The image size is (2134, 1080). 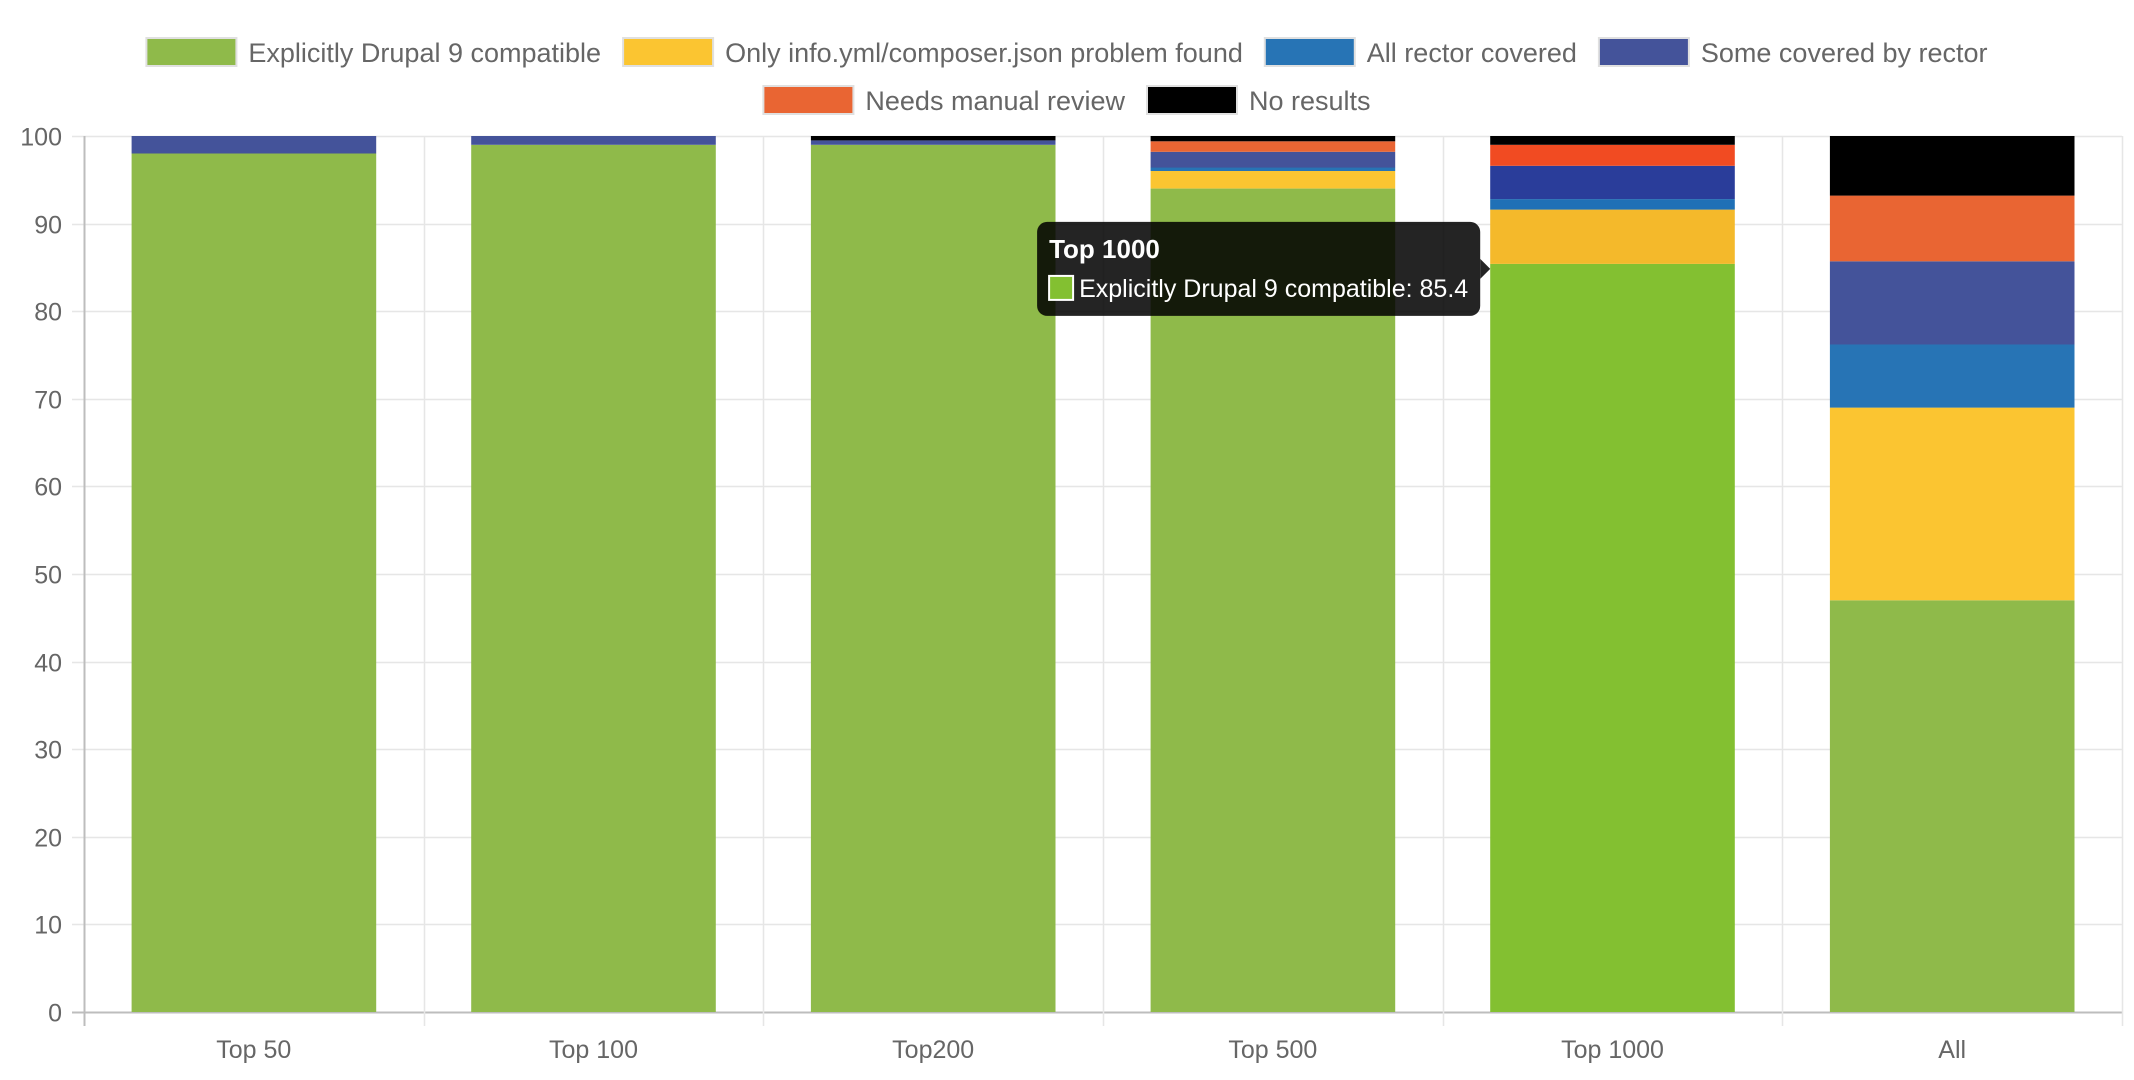 I want to click on legend-item-explicitly-drupal-9-compatible: Explicitly Drupal 9 compatible, so click(x=373, y=52).